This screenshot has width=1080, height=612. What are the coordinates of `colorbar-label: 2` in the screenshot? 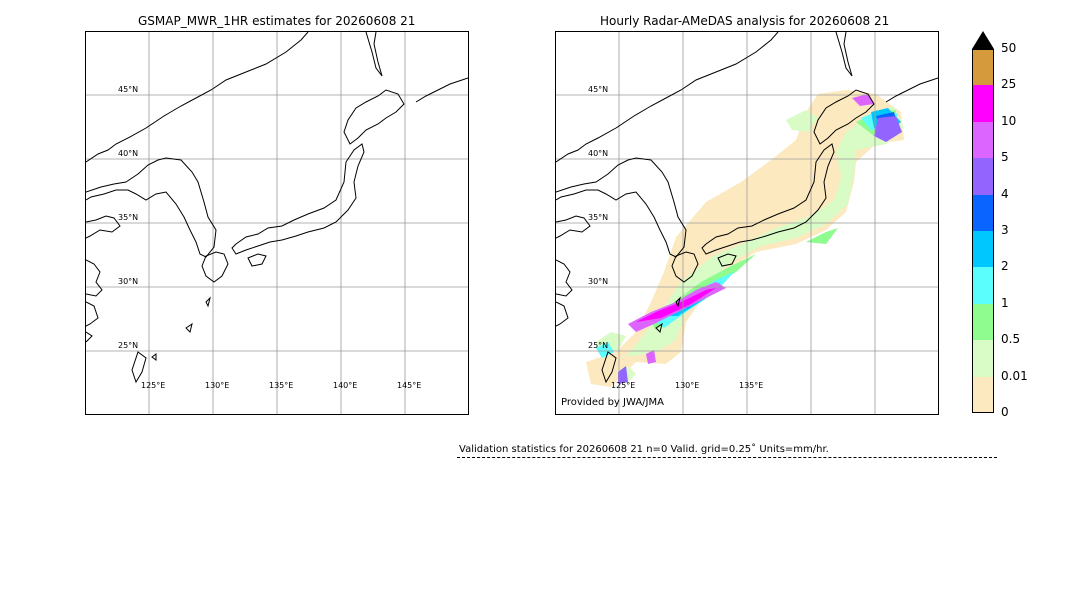 It's located at (1005, 266).